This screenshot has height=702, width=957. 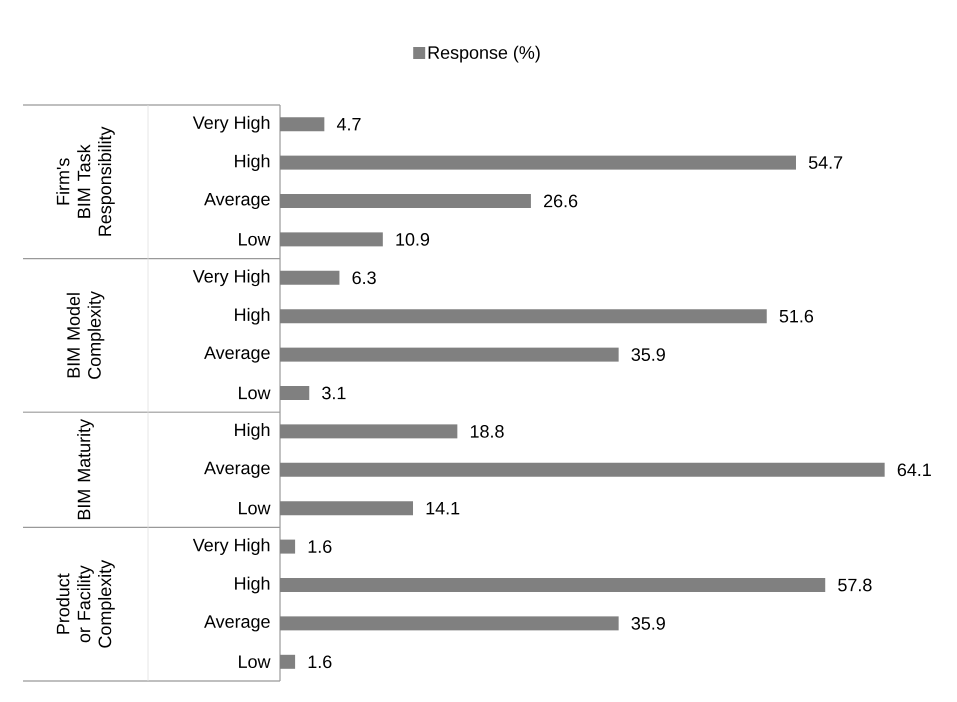 I want to click on data-label: 10.9, so click(x=413, y=239).